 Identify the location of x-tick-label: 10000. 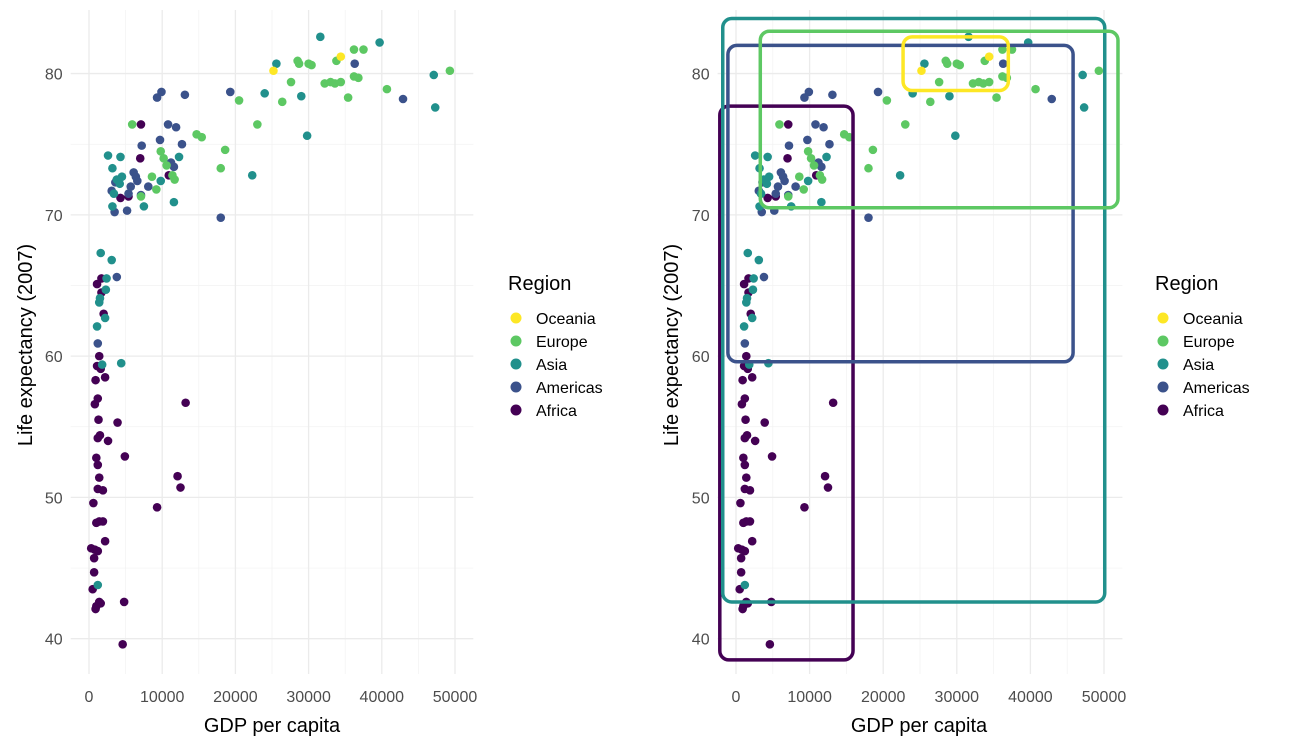
(162, 697).